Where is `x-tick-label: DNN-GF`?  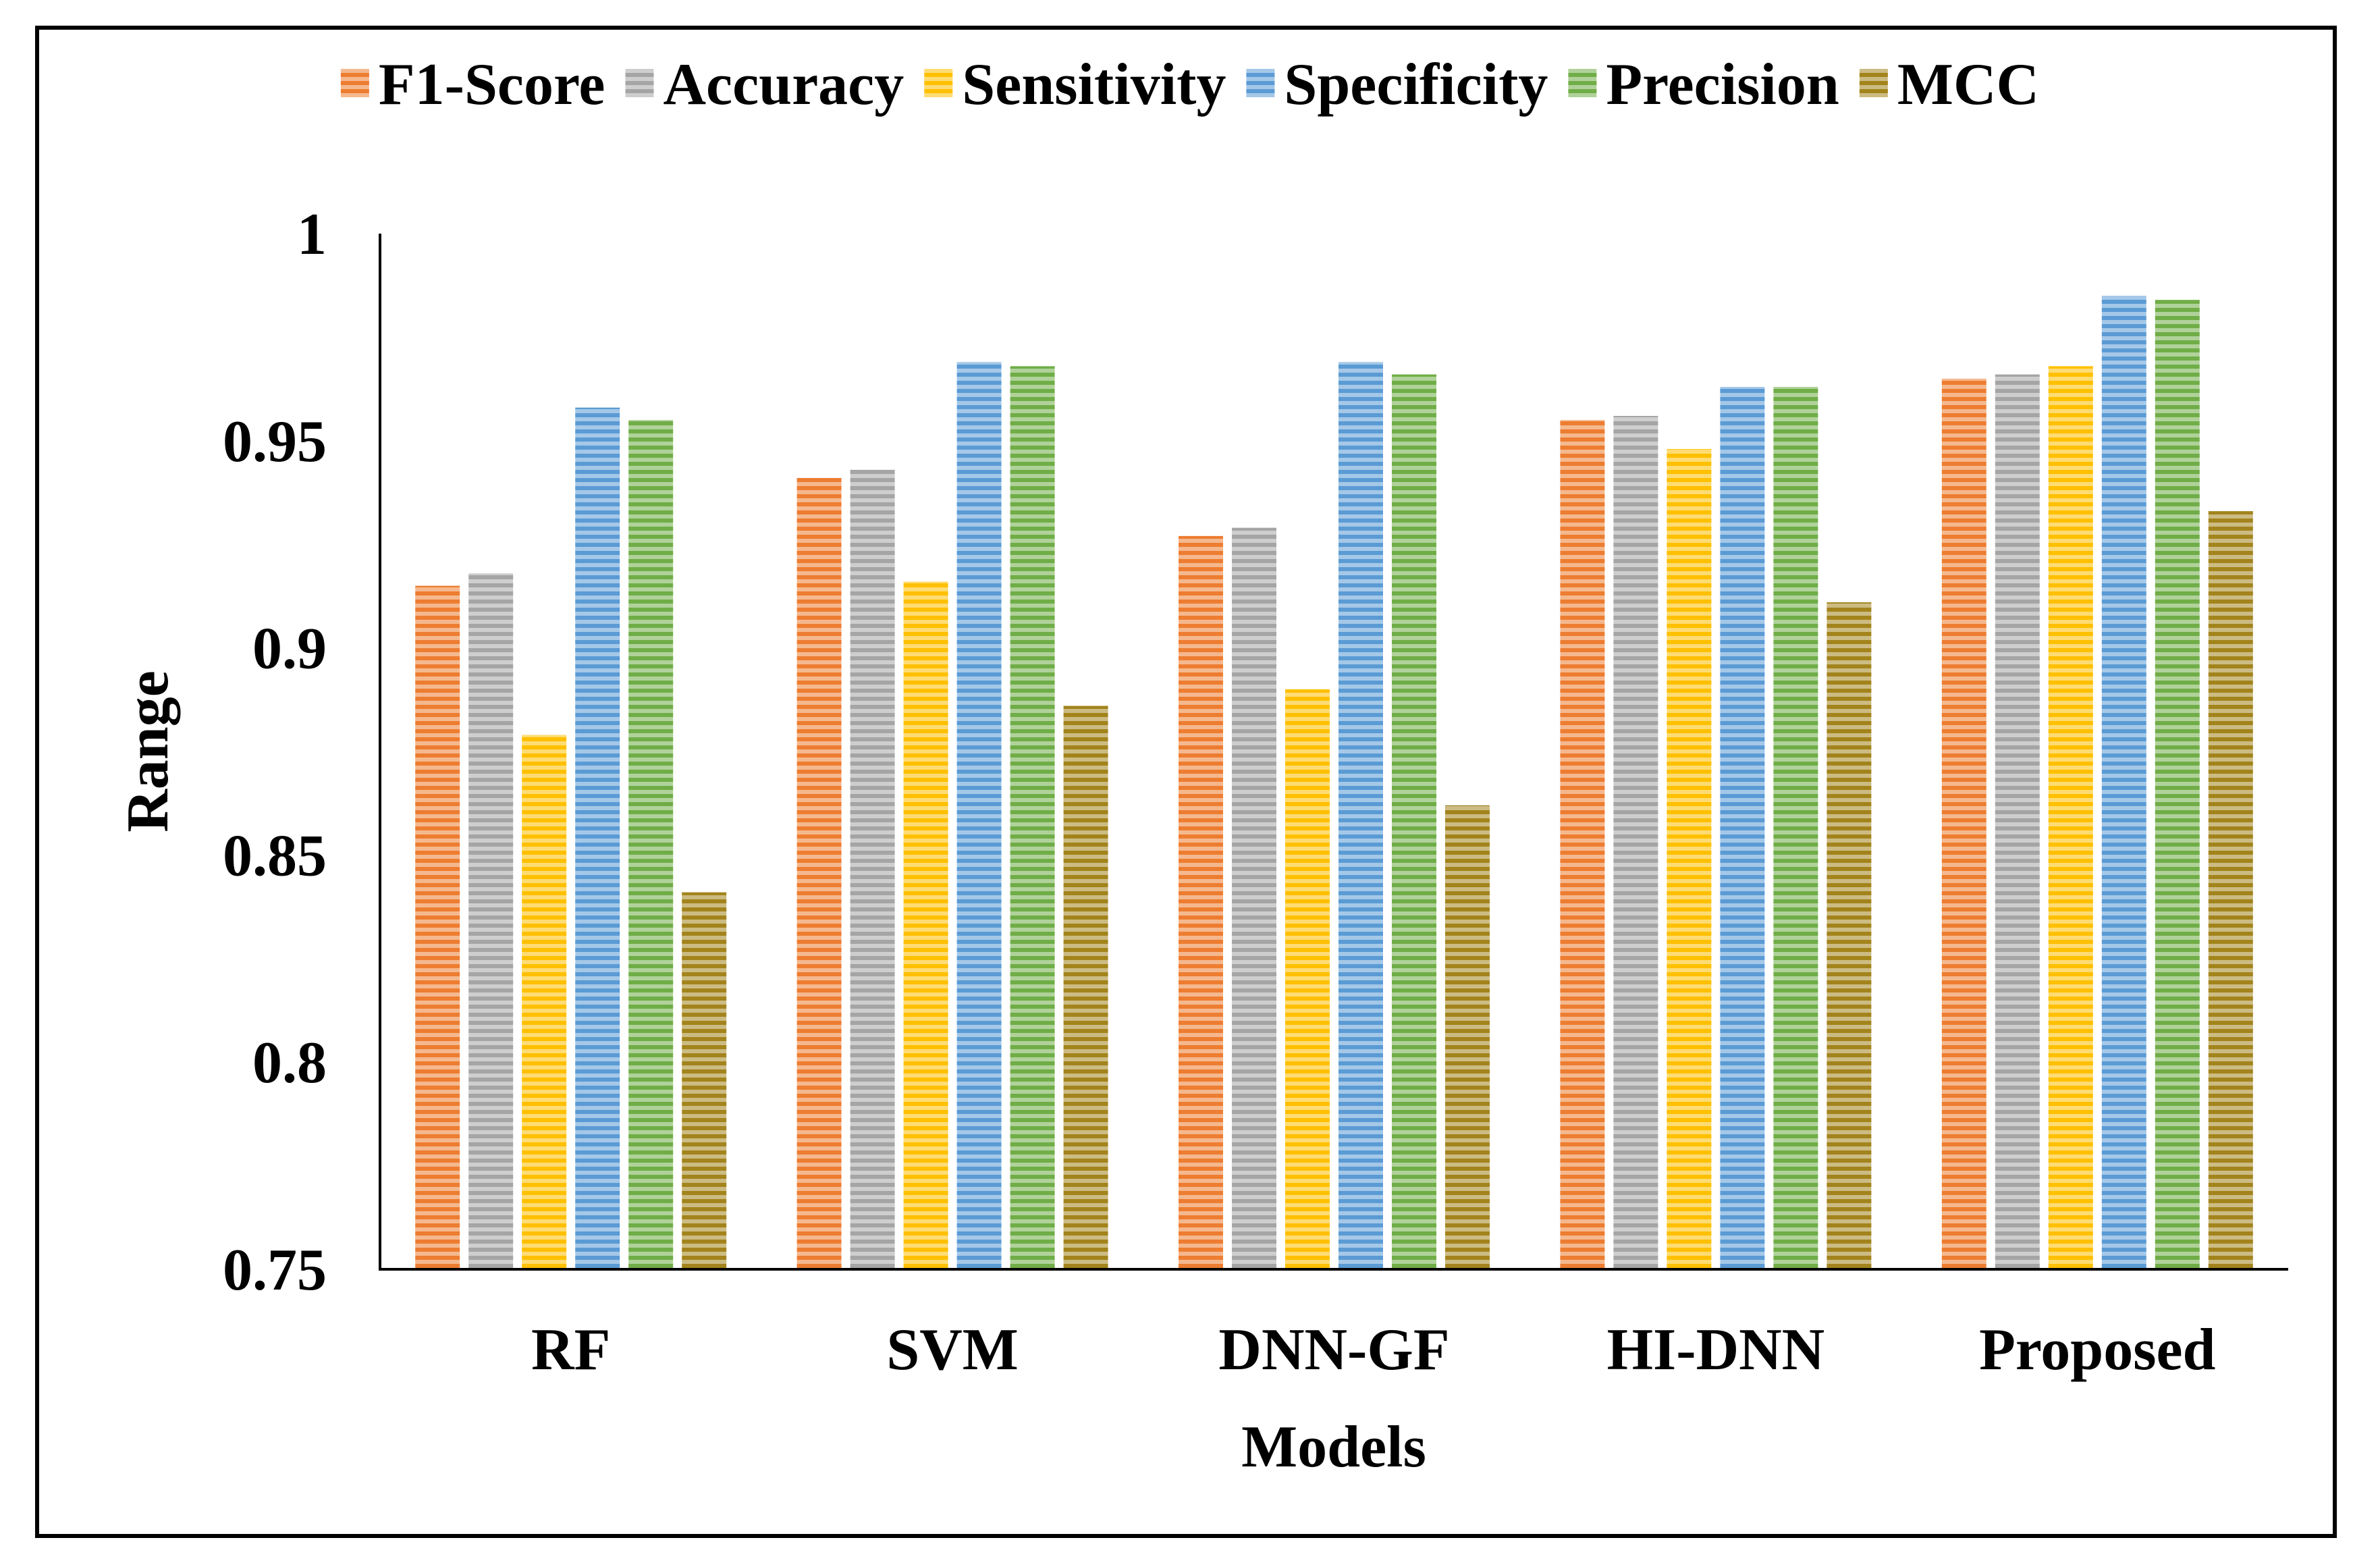
x-tick-label: DNN-GF is located at coordinates (1333, 1350).